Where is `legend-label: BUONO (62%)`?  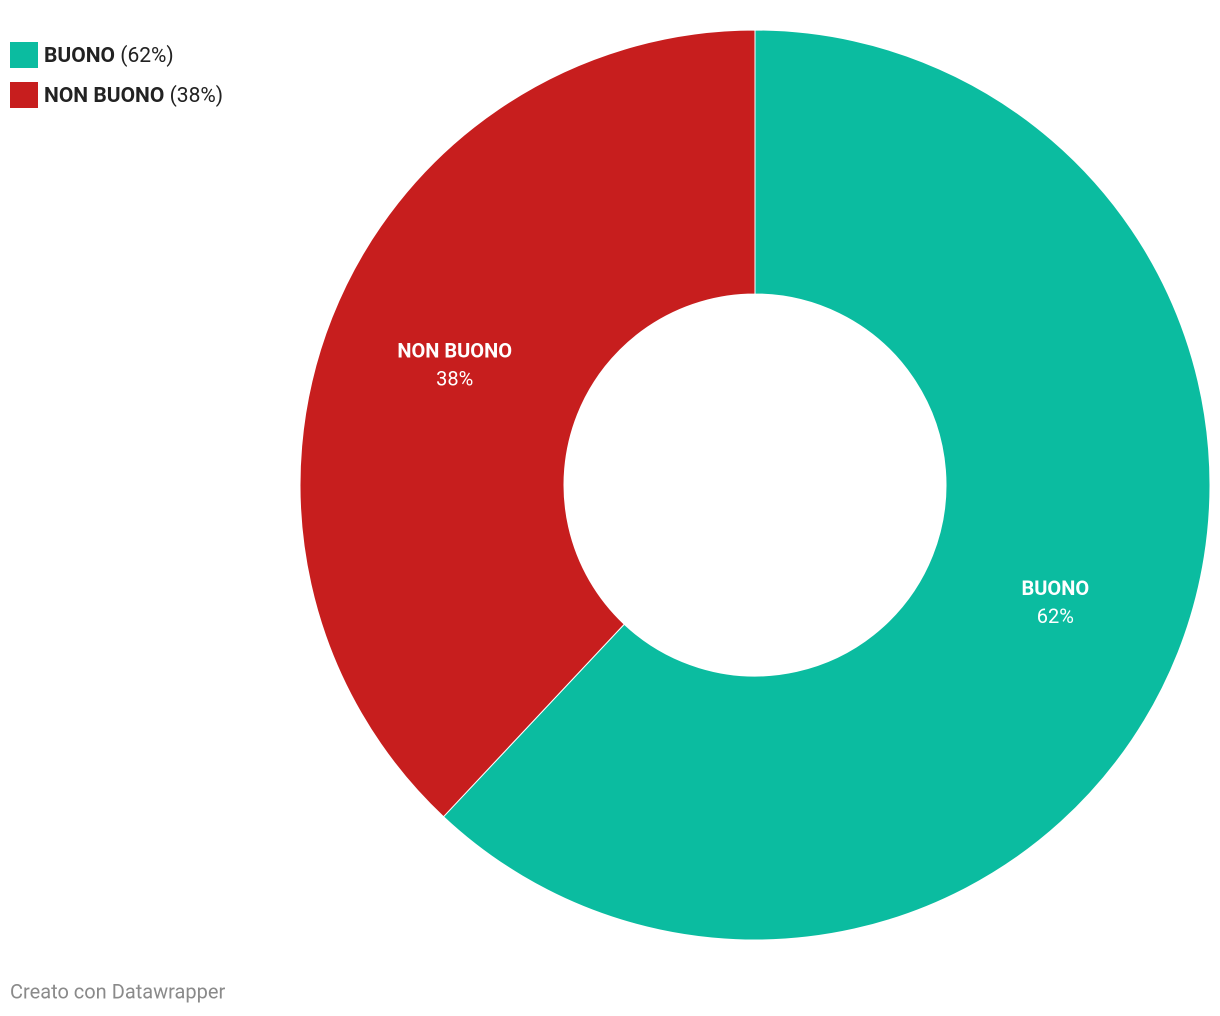 legend-label: BUONO (62%) is located at coordinates (109, 56).